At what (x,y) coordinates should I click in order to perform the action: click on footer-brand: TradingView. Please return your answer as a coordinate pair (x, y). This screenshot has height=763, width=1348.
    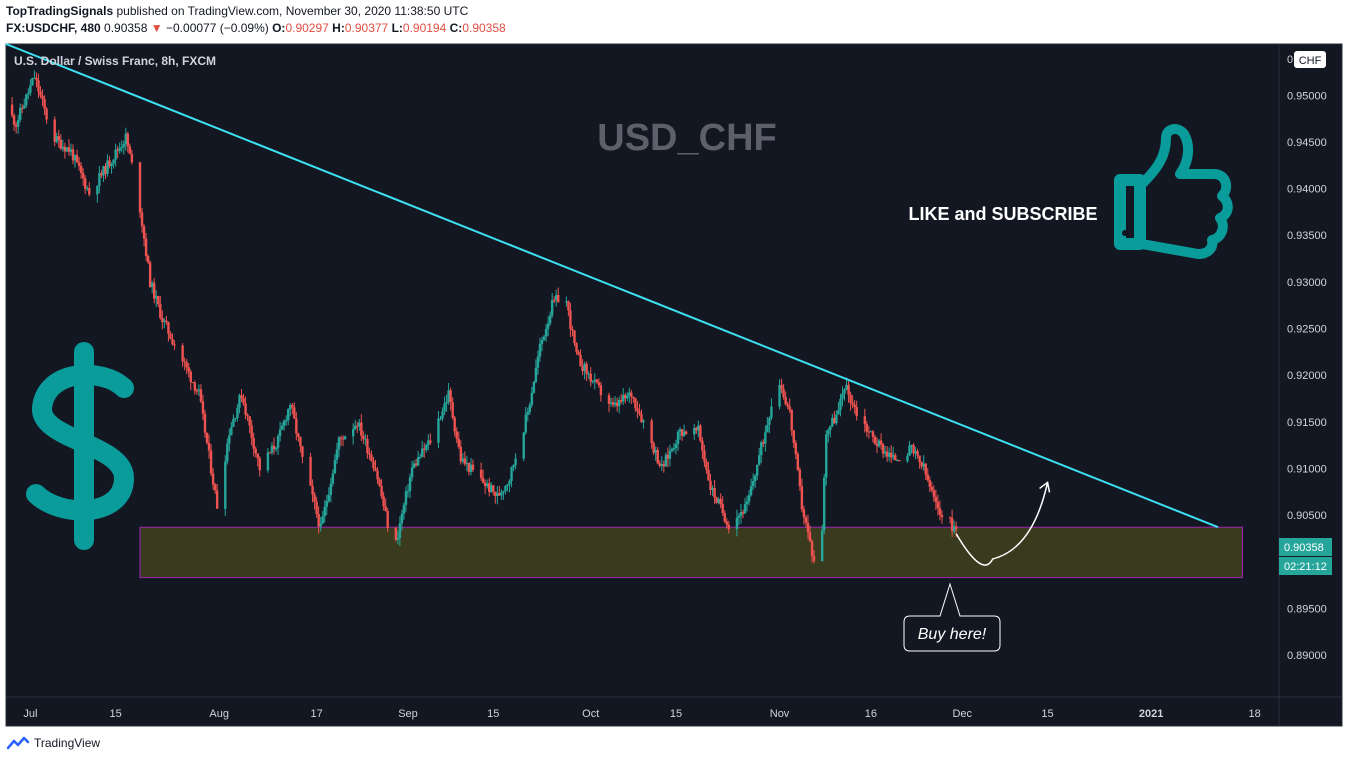
    Looking at the image, I should click on (67, 743).